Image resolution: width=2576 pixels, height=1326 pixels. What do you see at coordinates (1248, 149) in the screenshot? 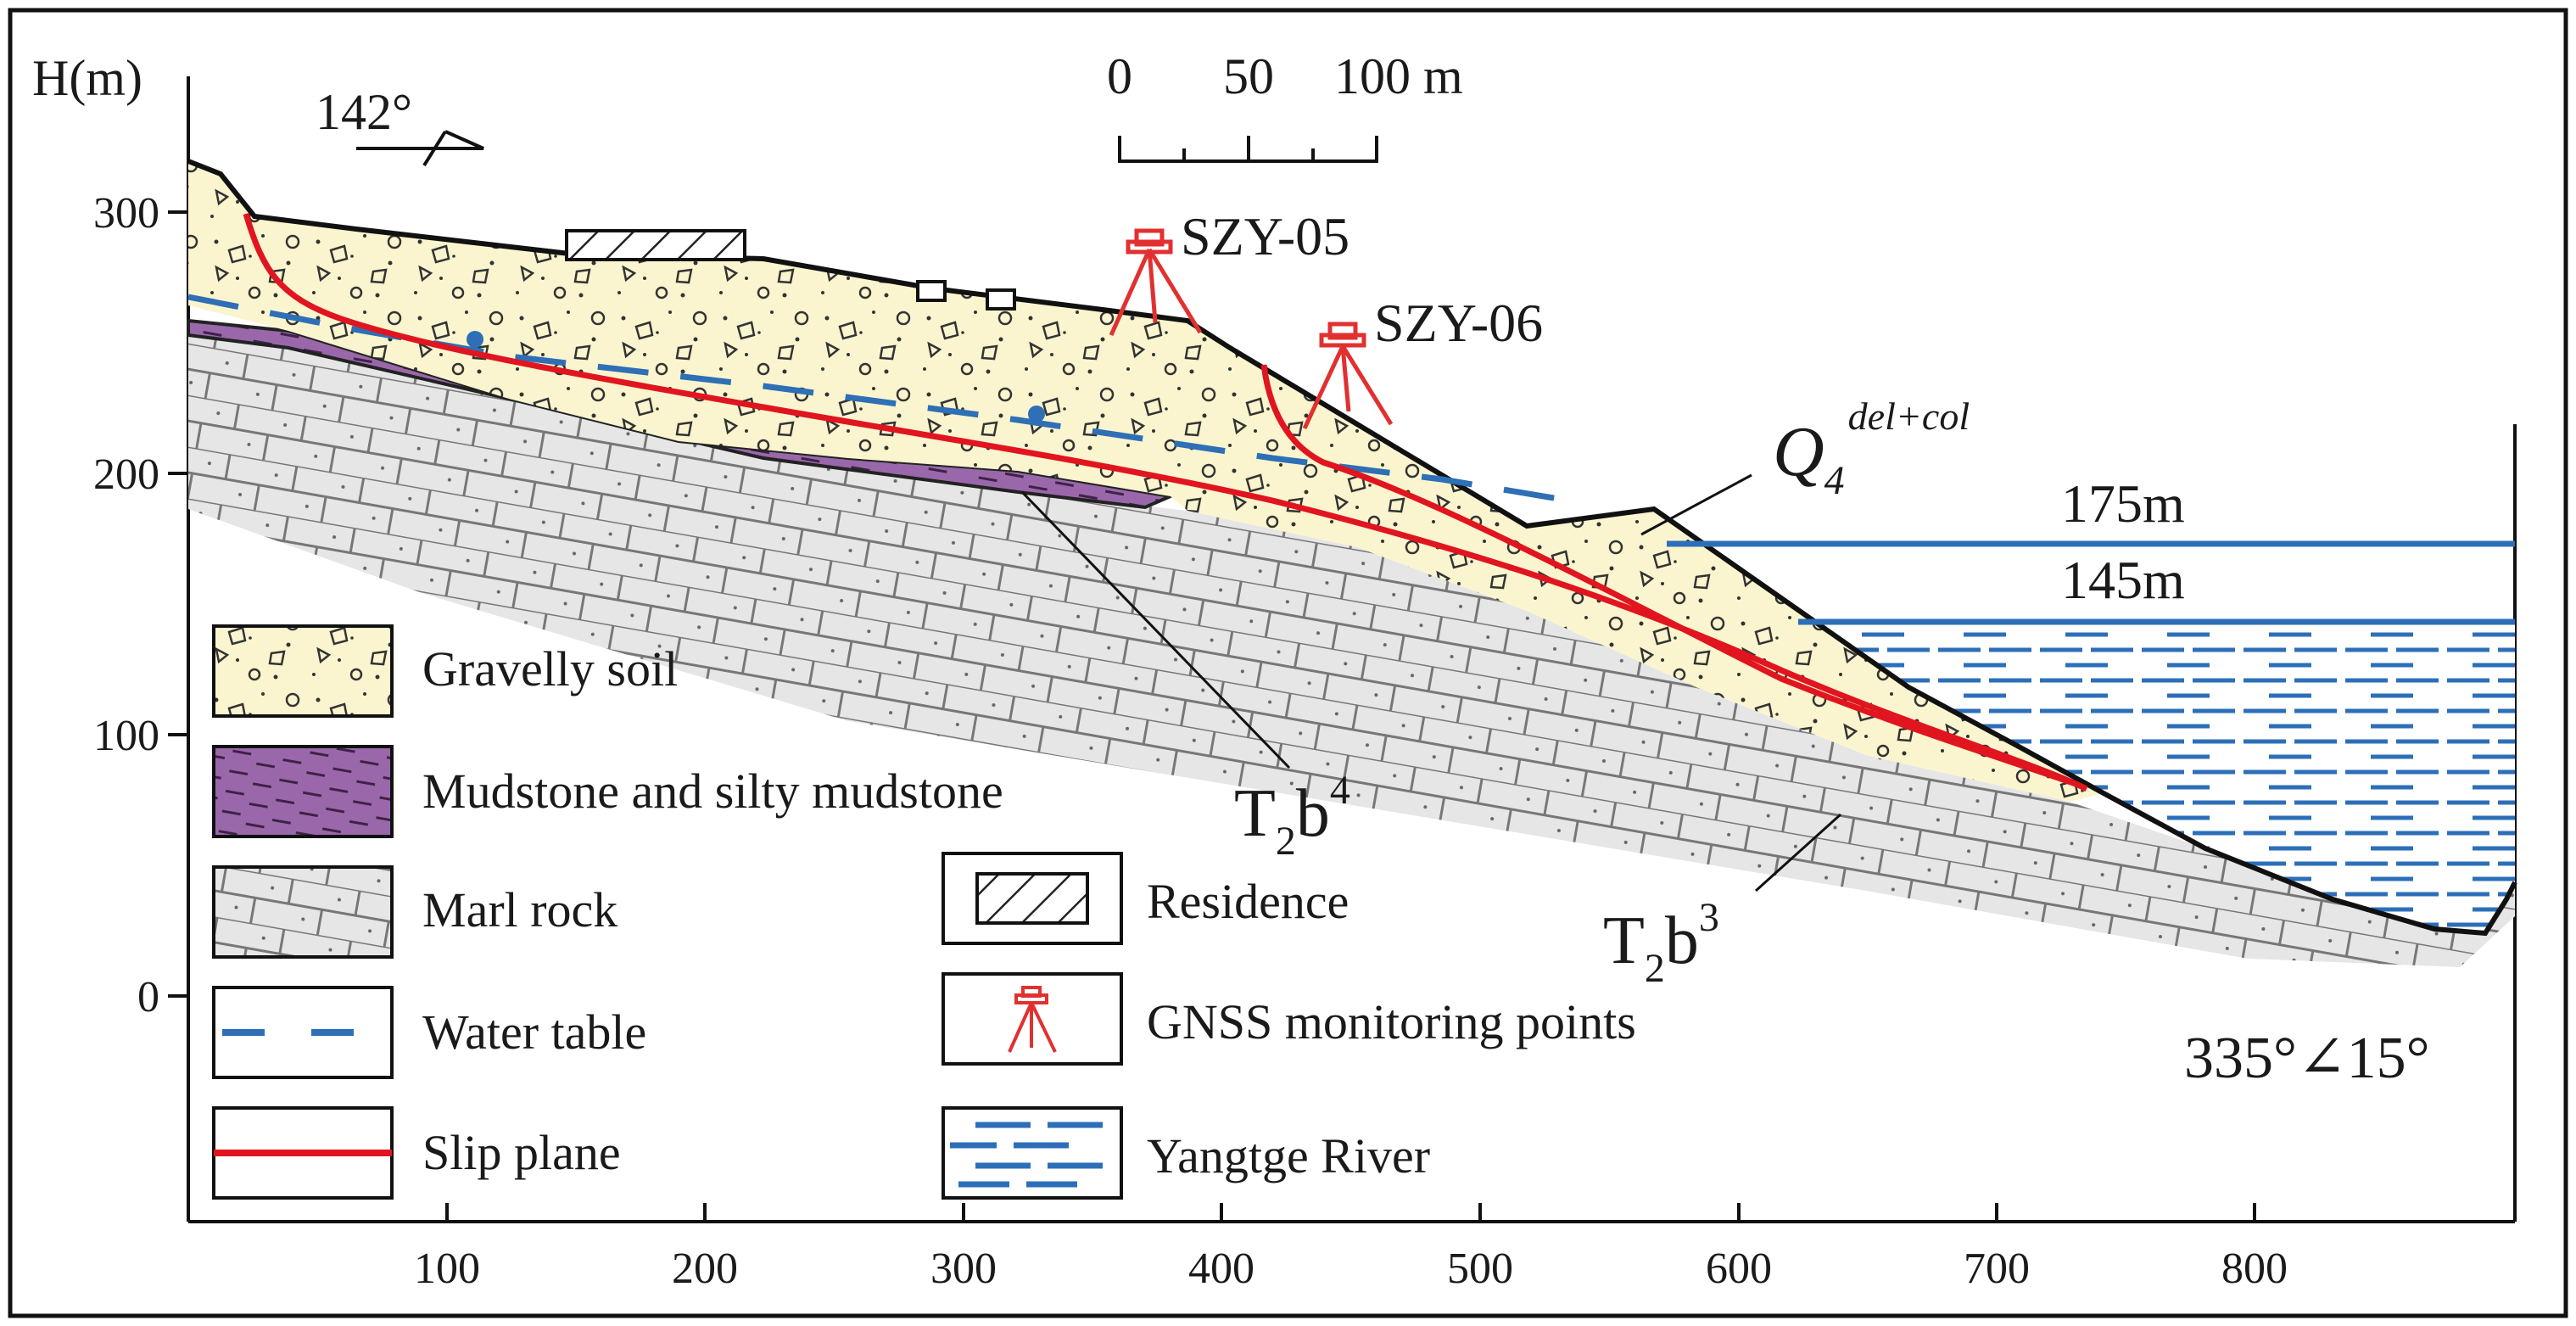
I see `scale-bar` at bounding box center [1248, 149].